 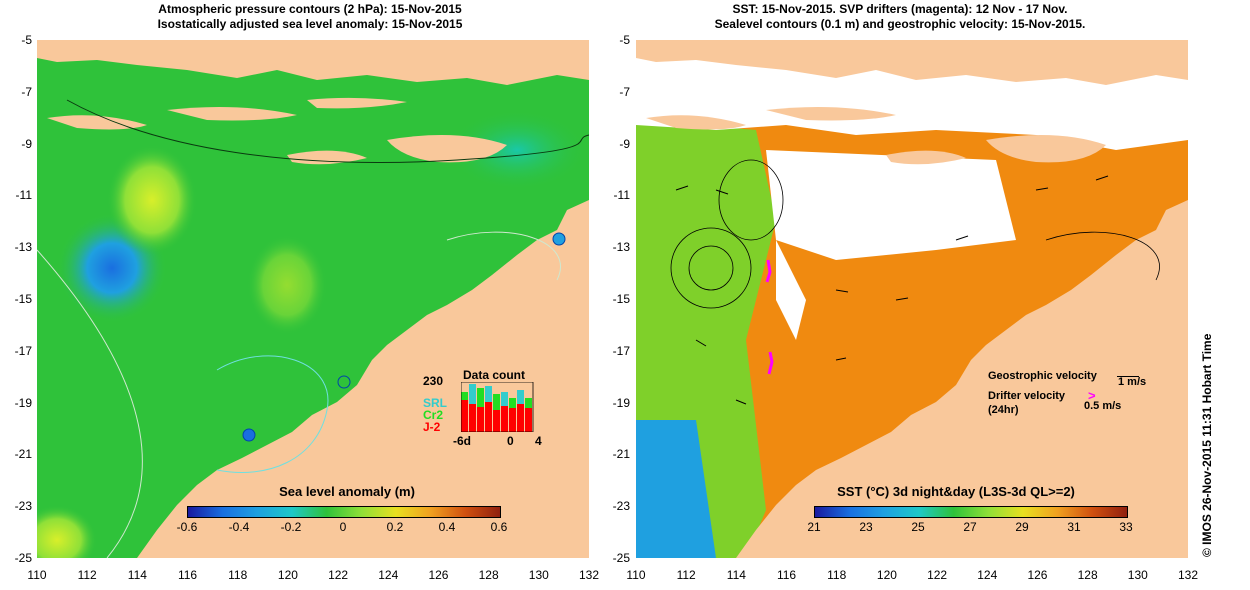 I want to click on data-count-ymax: 230, so click(x=433, y=381).